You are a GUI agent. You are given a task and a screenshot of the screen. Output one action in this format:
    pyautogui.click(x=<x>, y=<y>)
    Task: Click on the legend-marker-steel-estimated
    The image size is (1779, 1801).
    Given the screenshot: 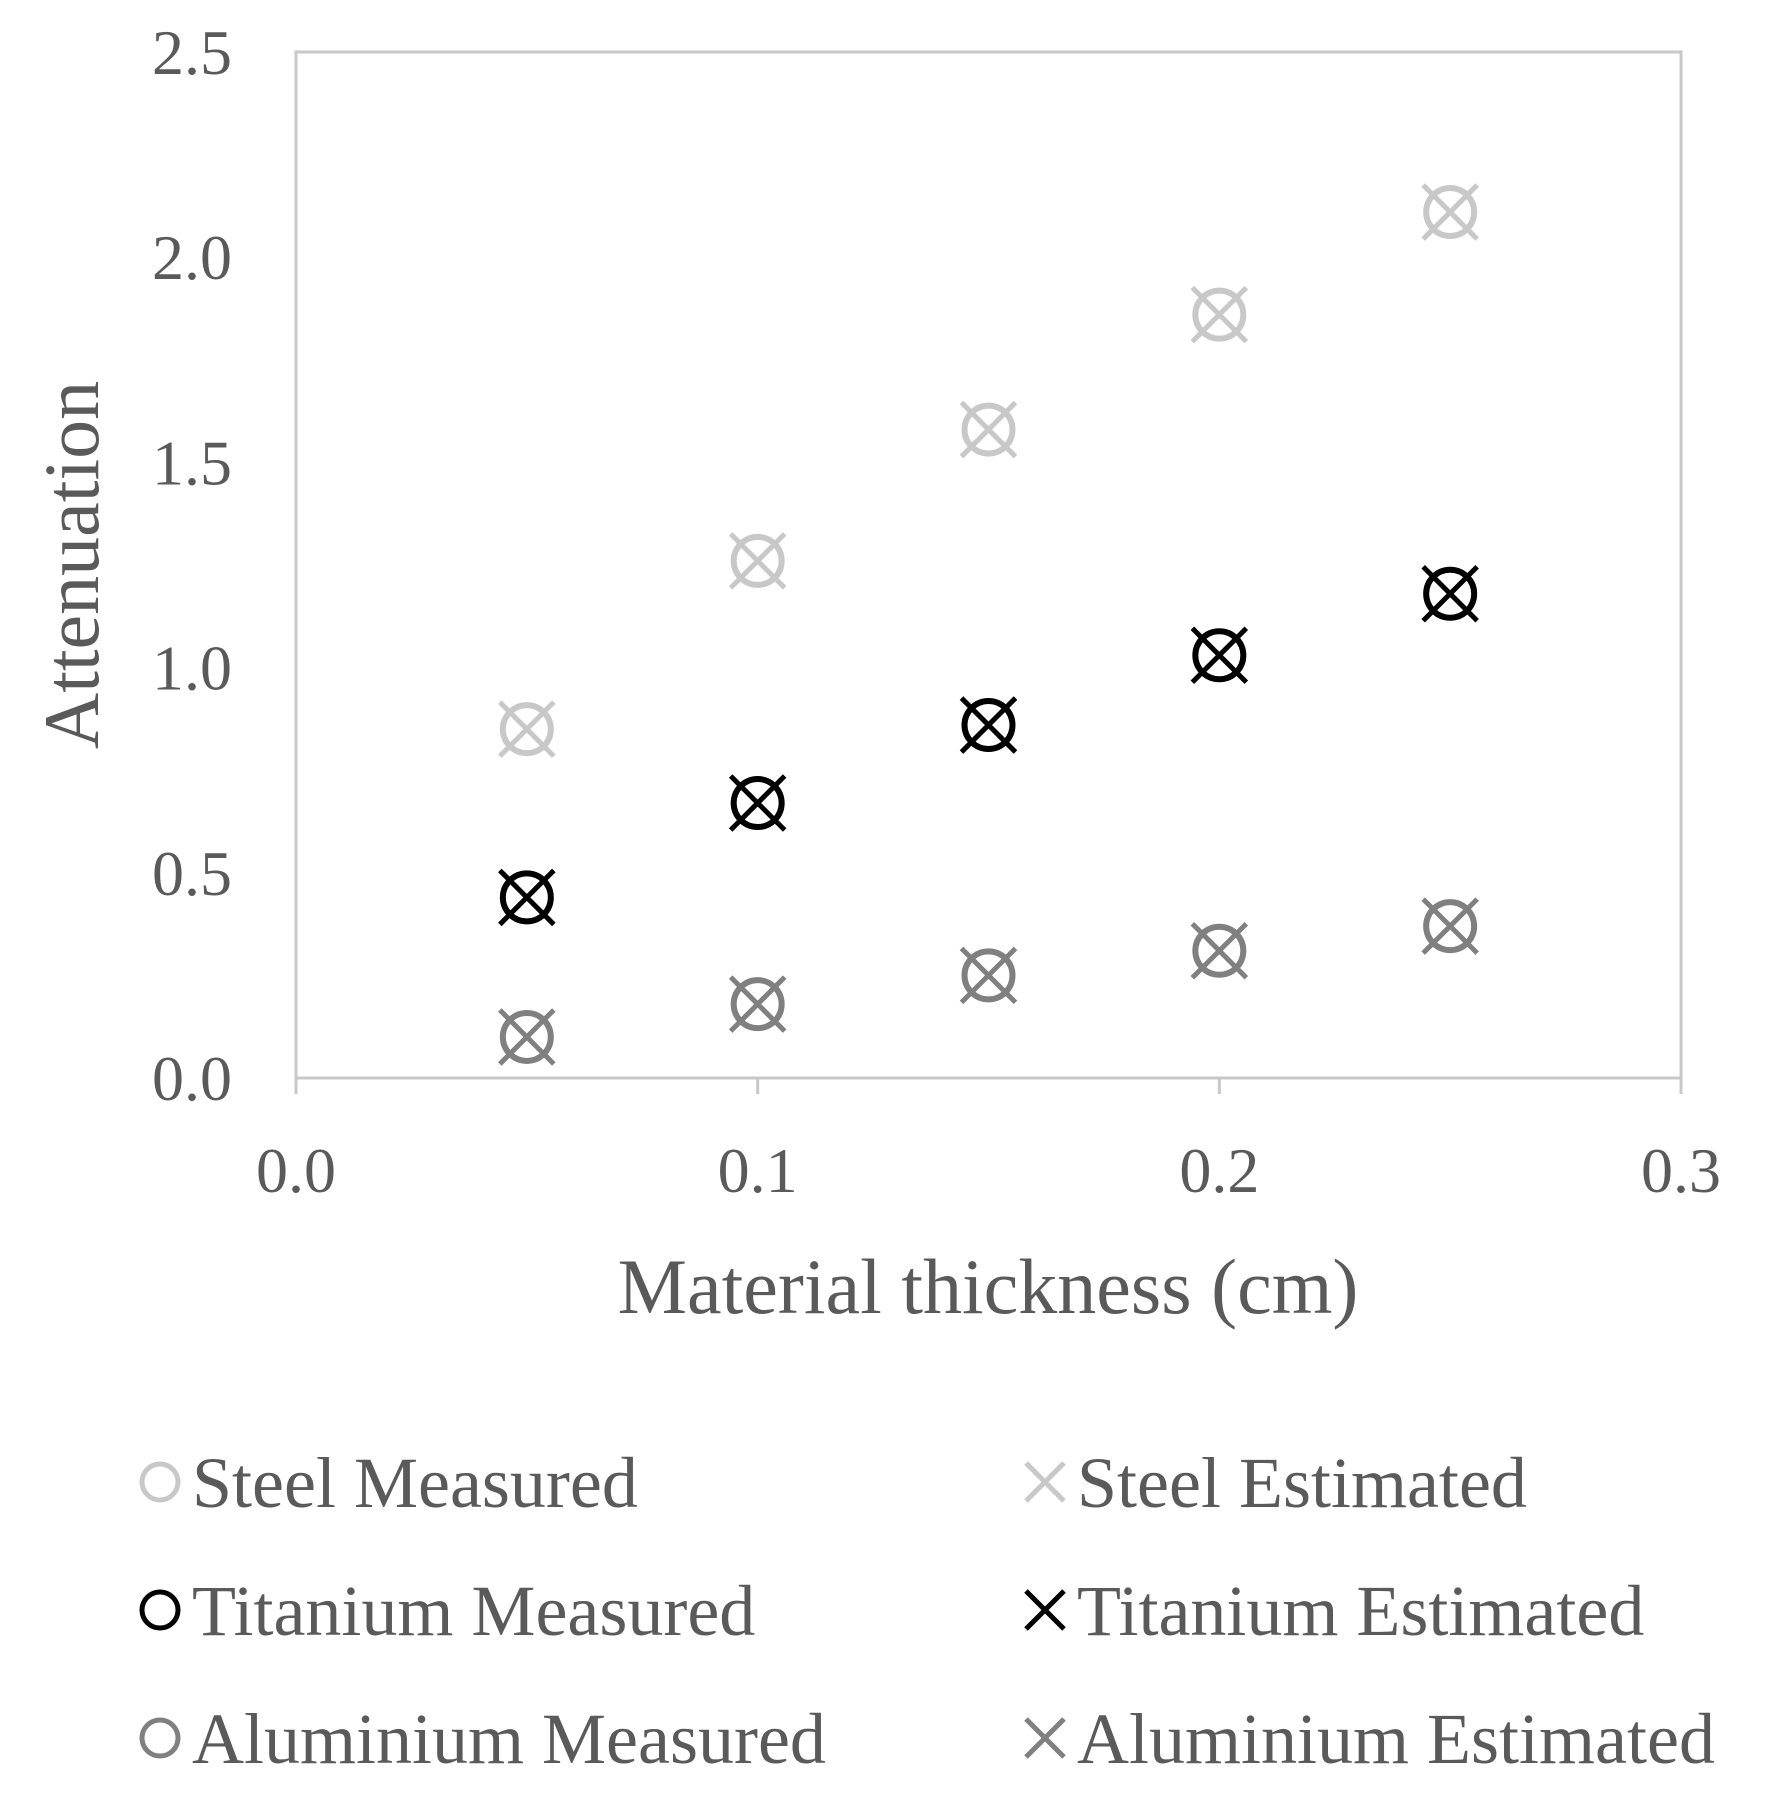 What is the action you would take?
    pyautogui.click(x=1045, y=1482)
    